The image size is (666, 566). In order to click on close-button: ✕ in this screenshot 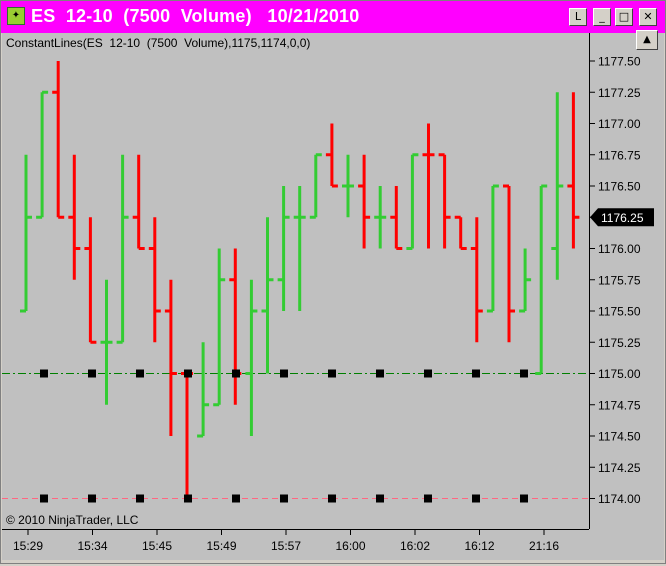, I will do `click(648, 17)`.